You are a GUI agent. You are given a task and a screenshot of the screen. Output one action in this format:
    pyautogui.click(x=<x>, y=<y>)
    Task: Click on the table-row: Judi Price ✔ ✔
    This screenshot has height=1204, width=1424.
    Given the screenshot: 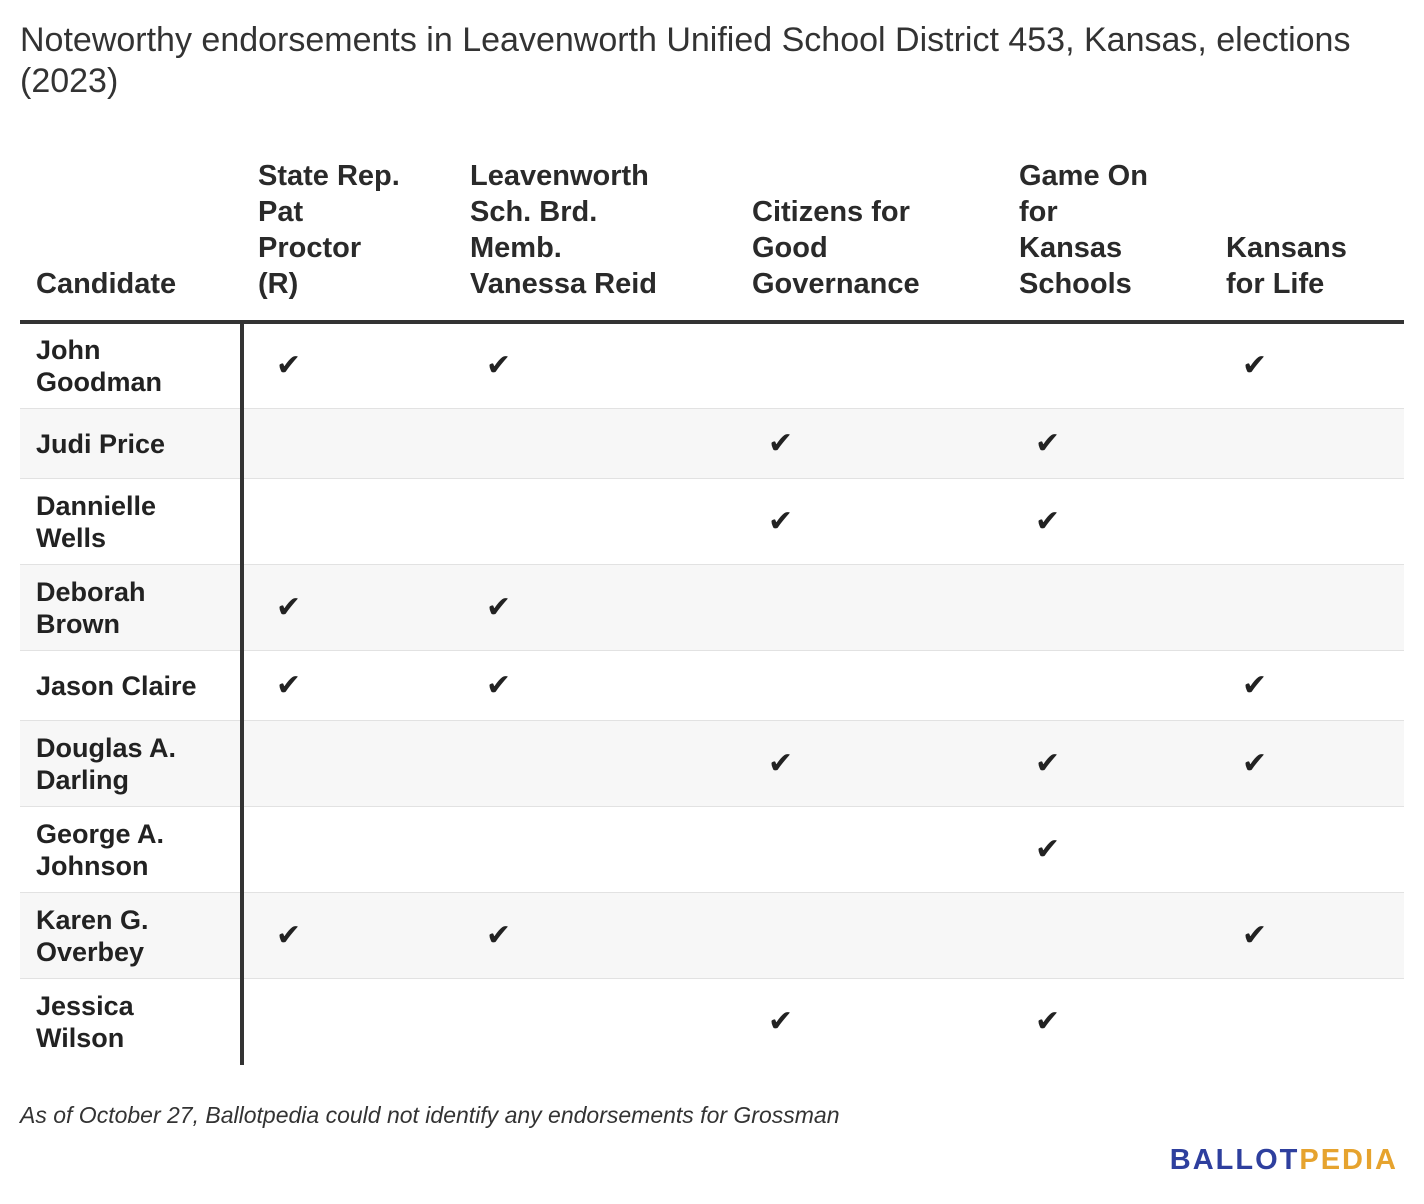 What is the action you would take?
    pyautogui.click(x=712, y=443)
    